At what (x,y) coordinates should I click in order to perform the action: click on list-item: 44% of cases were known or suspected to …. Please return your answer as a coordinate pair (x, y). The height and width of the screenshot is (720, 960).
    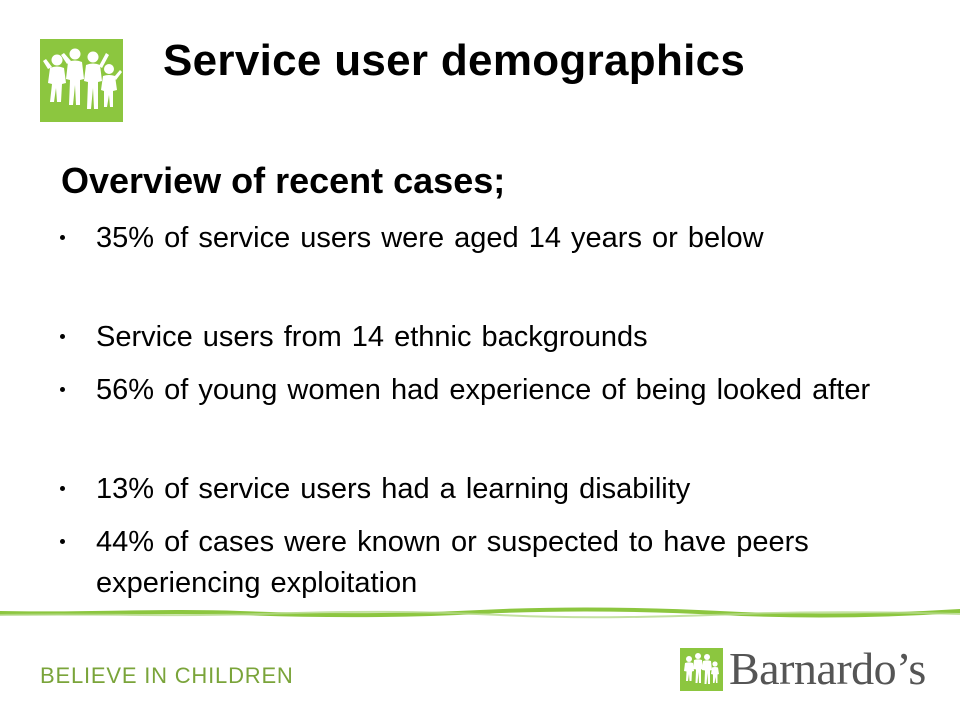
    Looking at the image, I should click on (480, 563).